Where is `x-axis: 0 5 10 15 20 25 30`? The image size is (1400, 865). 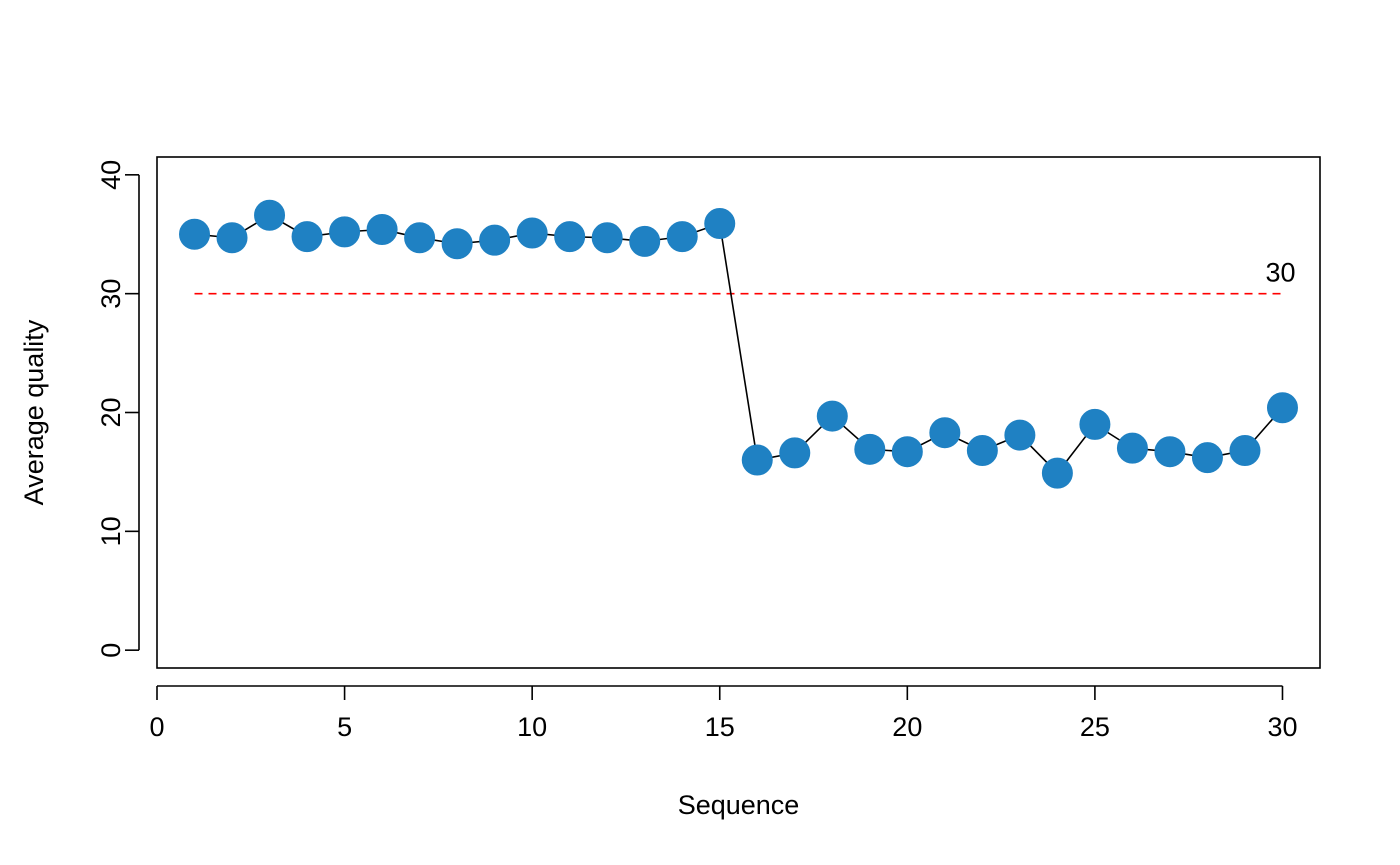
x-axis: 0 5 10 15 20 25 30 is located at coordinates (723, 713).